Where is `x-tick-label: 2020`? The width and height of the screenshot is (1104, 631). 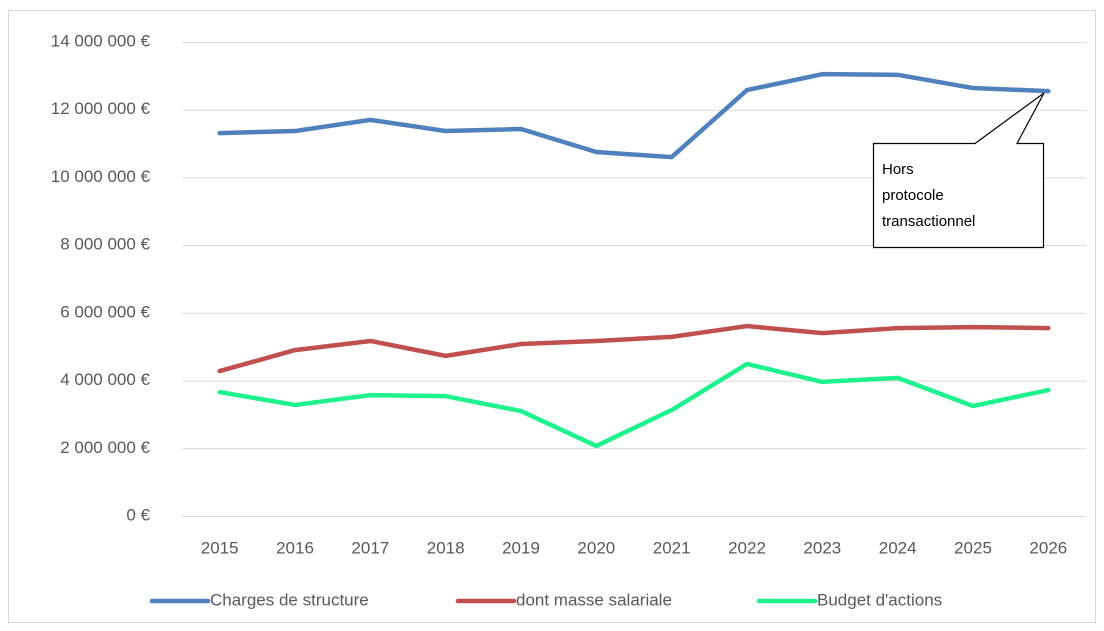 x-tick-label: 2020 is located at coordinates (596, 547).